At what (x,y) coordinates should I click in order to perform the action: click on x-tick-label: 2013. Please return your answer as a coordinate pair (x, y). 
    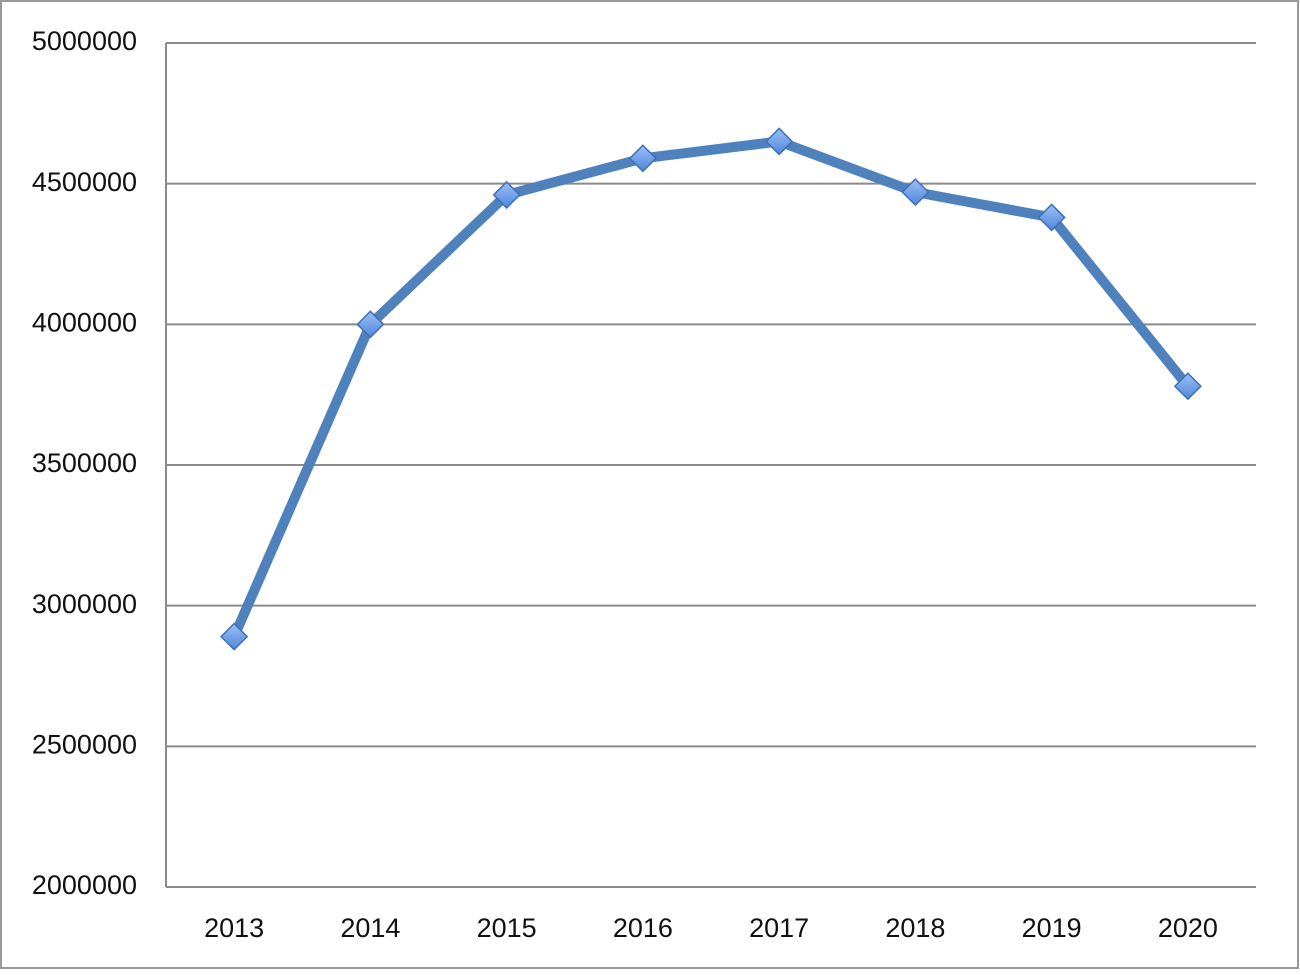
    Looking at the image, I should click on (234, 928).